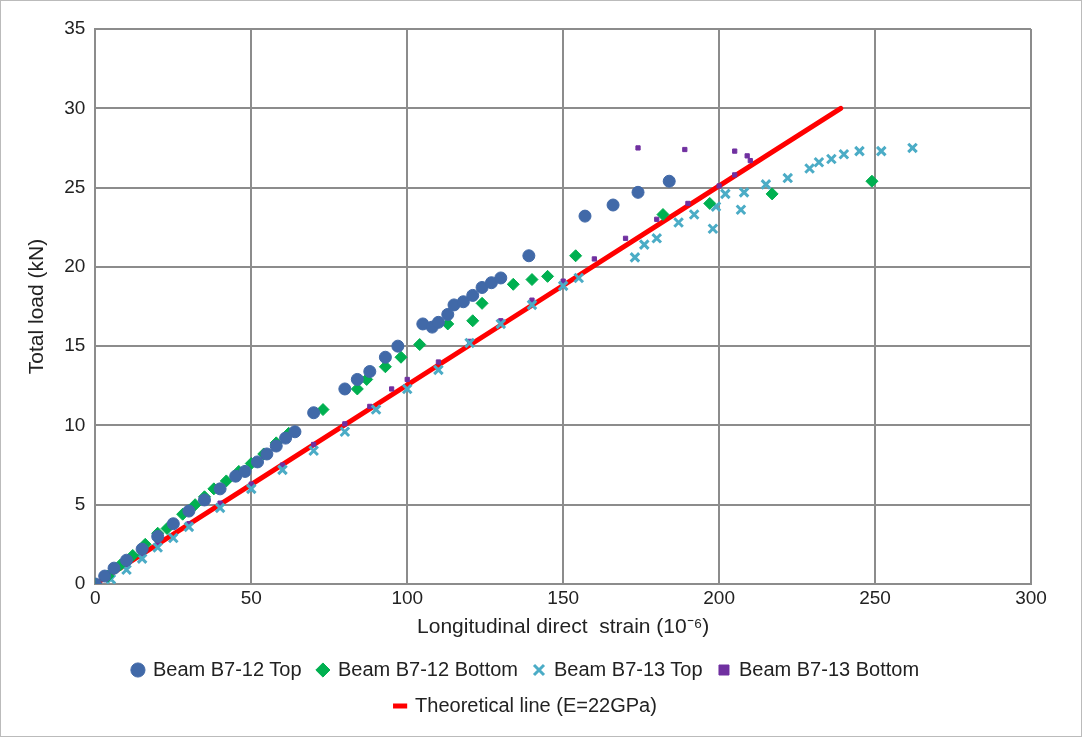 This screenshot has width=1082, height=737. Describe the element at coordinates (1031, 597) in the screenshot. I see `x-tick-label: 300` at that location.